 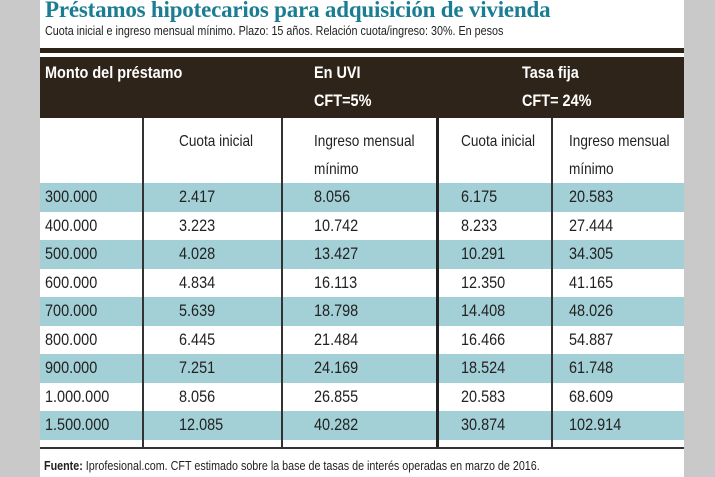 What do you see at coordinates (483, 367) in the screenshot?
I see `table-cell: 18.524` at bounding box center [483, 367].